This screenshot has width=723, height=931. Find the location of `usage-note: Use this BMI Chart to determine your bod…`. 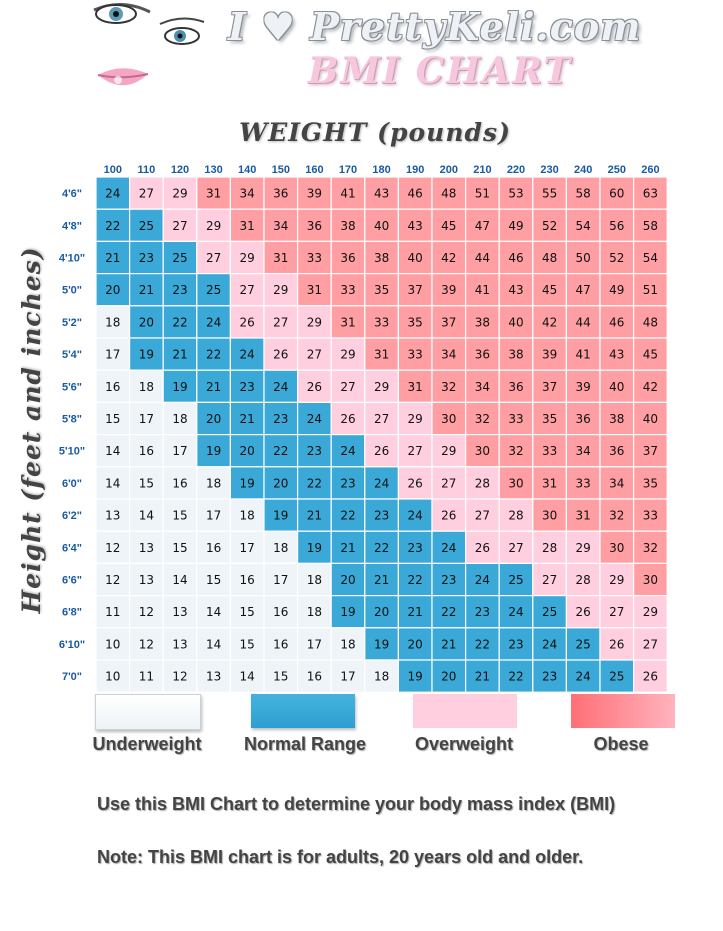

usage-note: Use this BMI Chart to determine your bod… is located at coordinates (356, 804).